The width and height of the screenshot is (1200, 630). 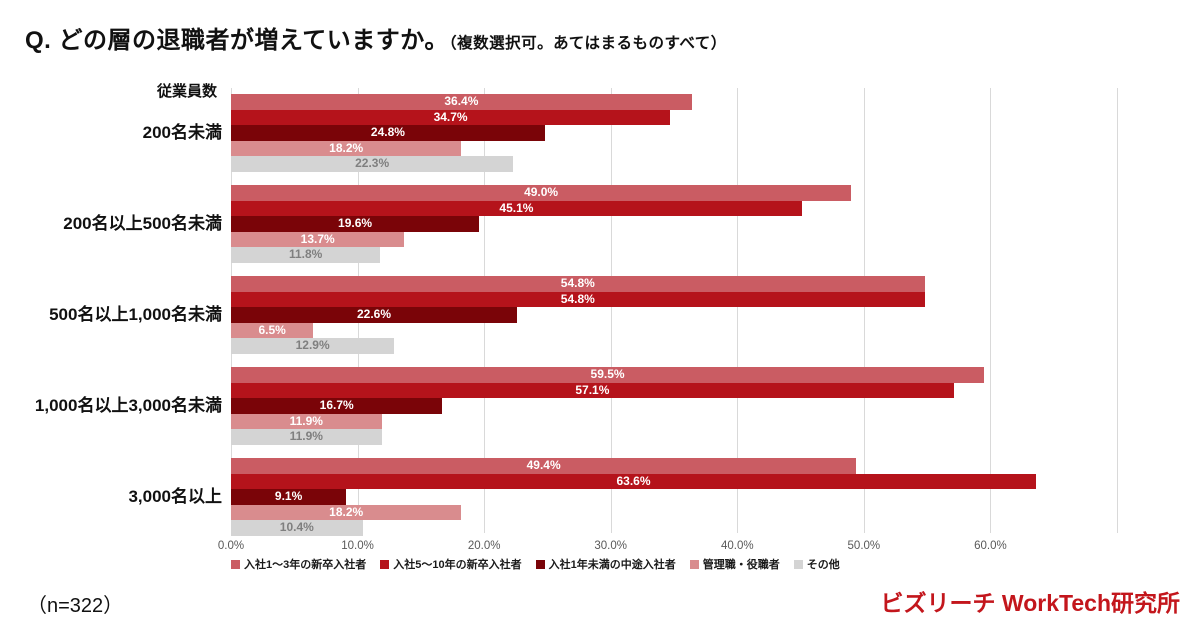 I want to click on x-tick-label: 20.0%, so click(x=484, y=546).